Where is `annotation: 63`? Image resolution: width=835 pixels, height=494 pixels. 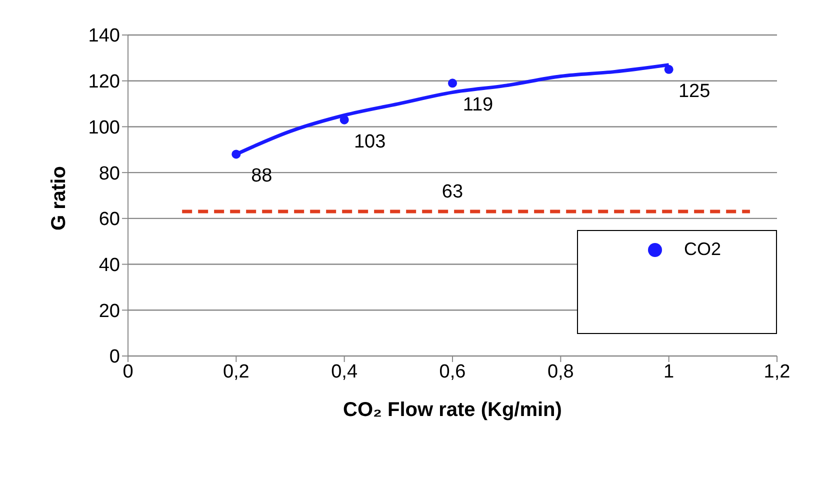
annotation: 63 is located at coordinates (453, 192).